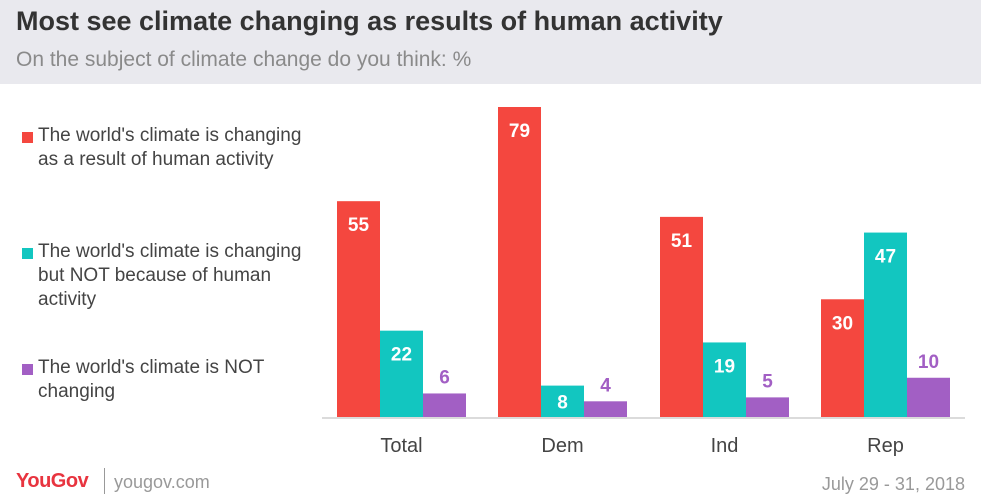 Image resolution: width=981 pixels, height=499 pixels. I want to click on category-label-ind: Ind, so click(725, 446).